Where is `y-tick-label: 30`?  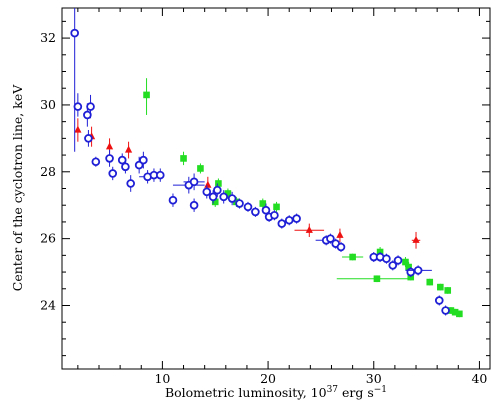
y-tick-label: 30 is located at coordinates (48, 104).